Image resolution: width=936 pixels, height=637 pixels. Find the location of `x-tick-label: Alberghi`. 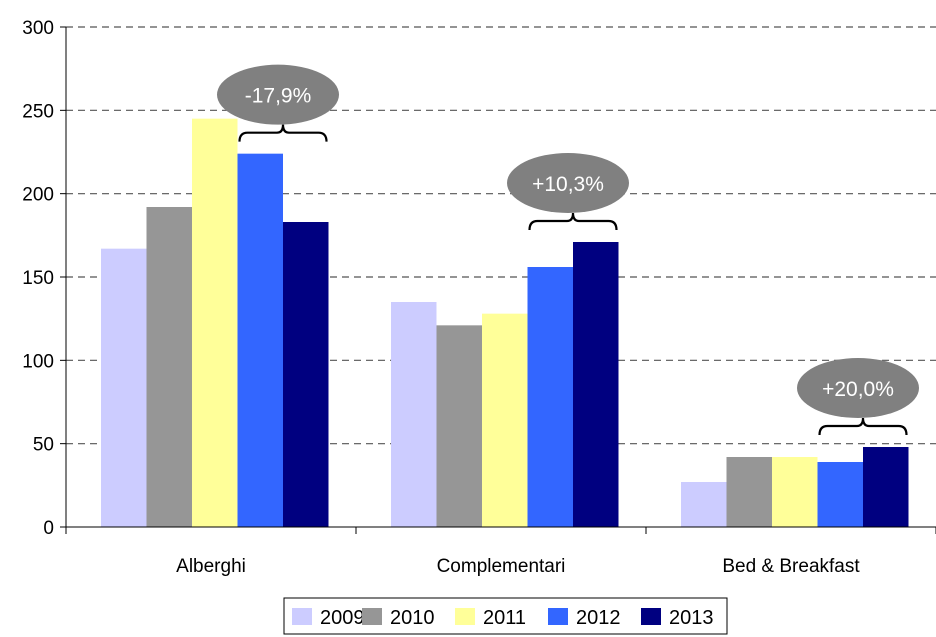

x-tick-label: Alberghi is located at coordinates (211, 566).